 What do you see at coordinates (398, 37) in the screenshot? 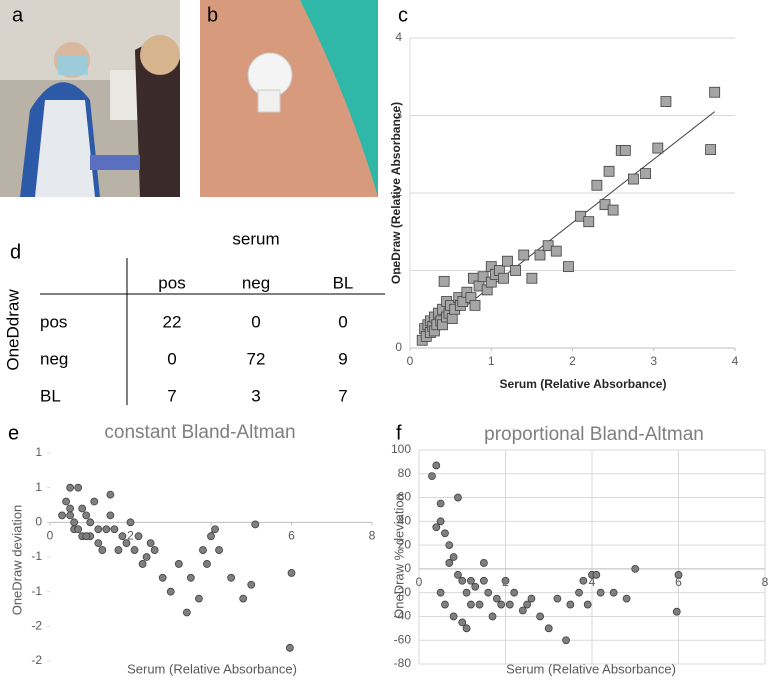
I see `y-tick-label: 4` at bounding box center [398, 37].